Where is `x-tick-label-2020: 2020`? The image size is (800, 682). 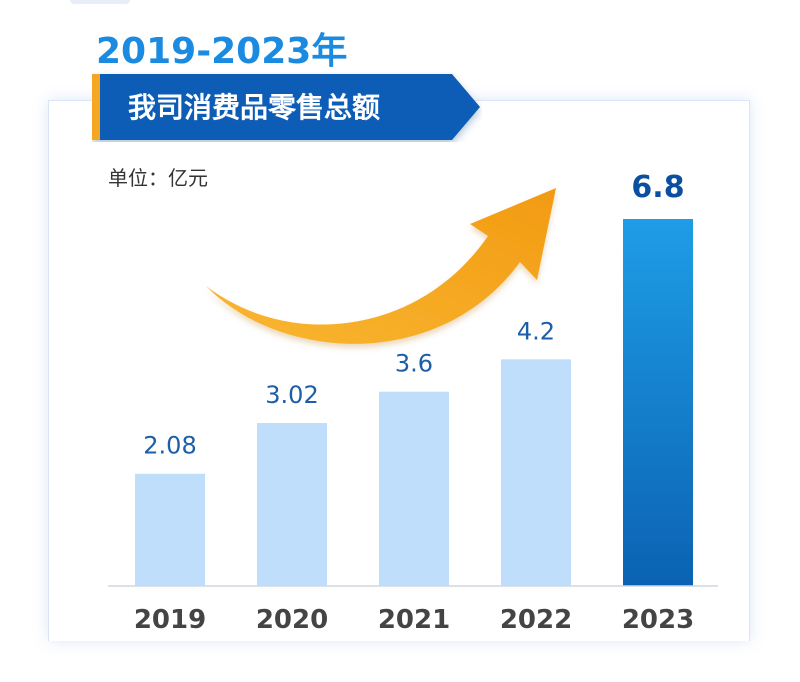 x-tick-label-2020: 2020 is located at coordinates (292, 620).